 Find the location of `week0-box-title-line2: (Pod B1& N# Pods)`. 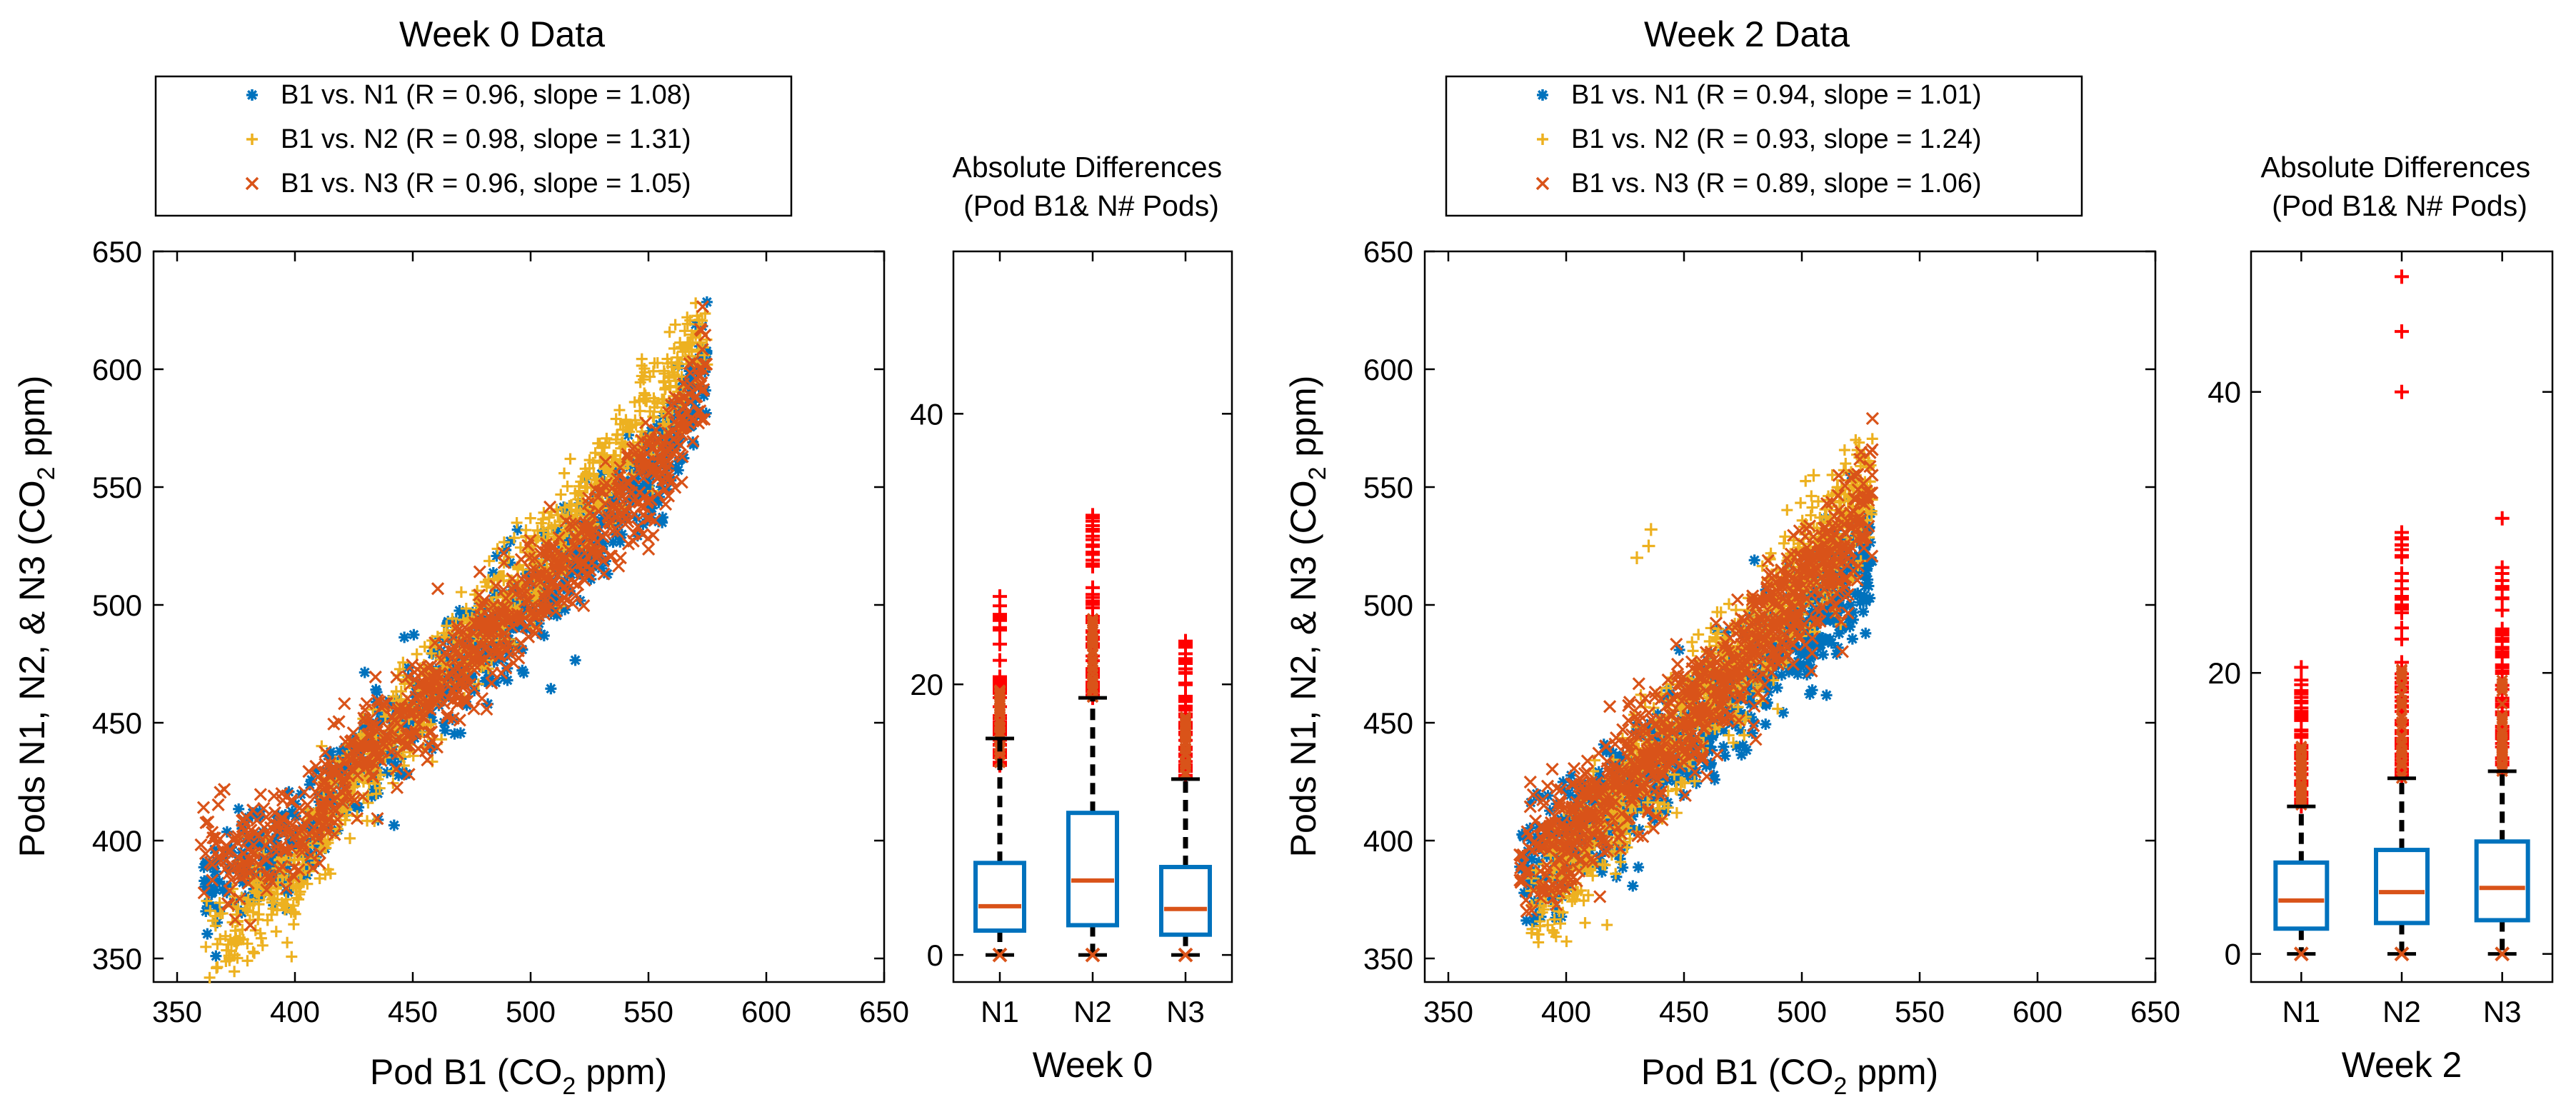

week0-box-title-line2: (Pod B1& N# Pods) is located at coordinates (1091, 205).